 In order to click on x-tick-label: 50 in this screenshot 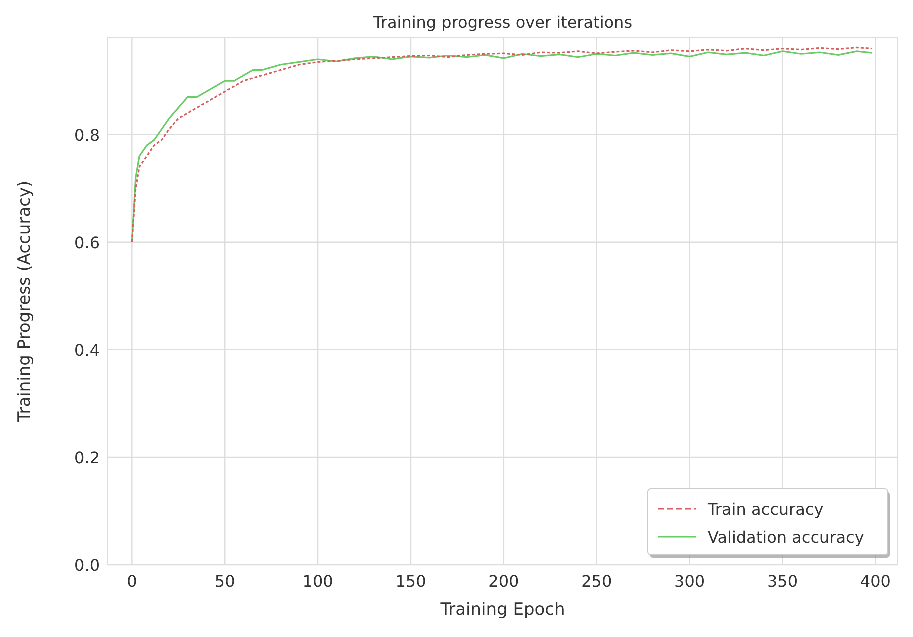, I will do `click(225, 581)`.